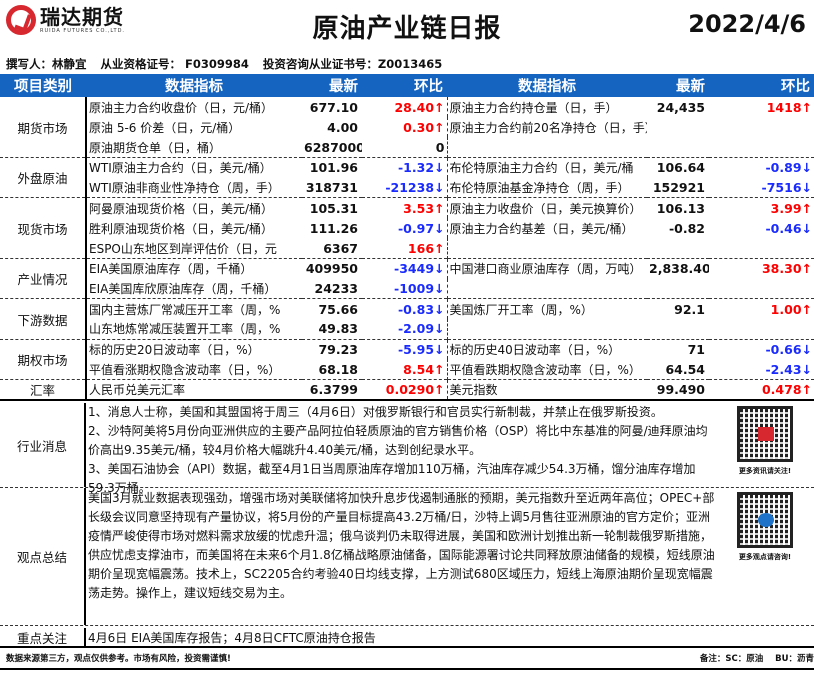 The width and height of the screenshot is (814, 676). I want to click on change-value-2: 3.99↑, so click(761, 208).